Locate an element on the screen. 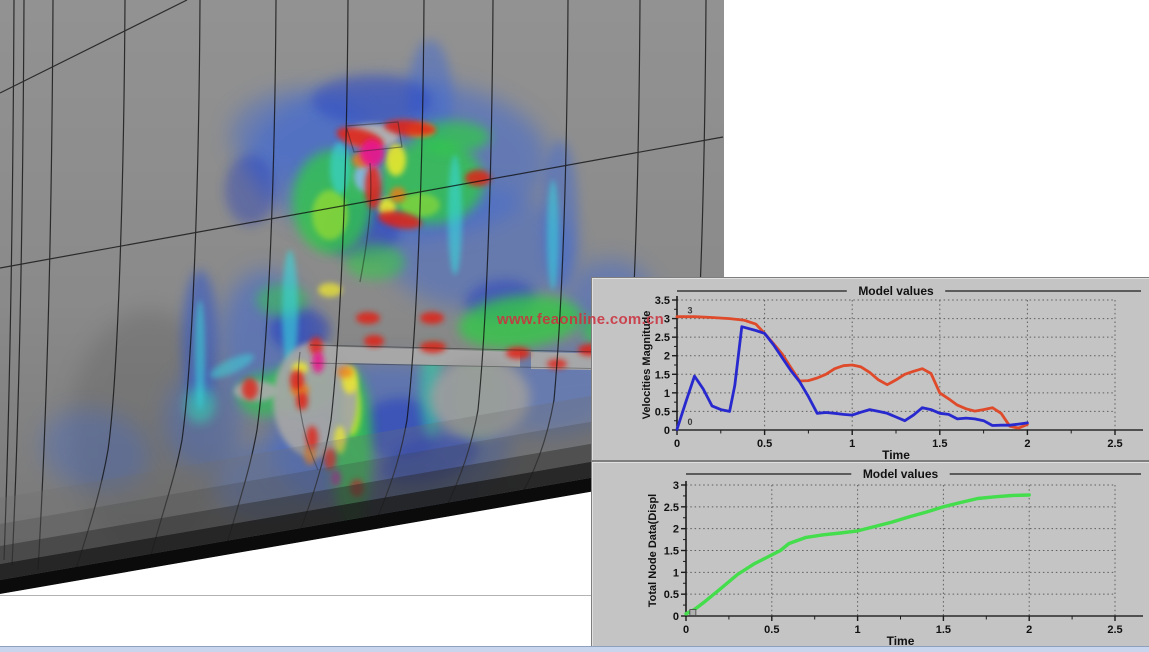 The image size is (1149, 652). series-id-label: 0 is located at coordinates (690, 422).